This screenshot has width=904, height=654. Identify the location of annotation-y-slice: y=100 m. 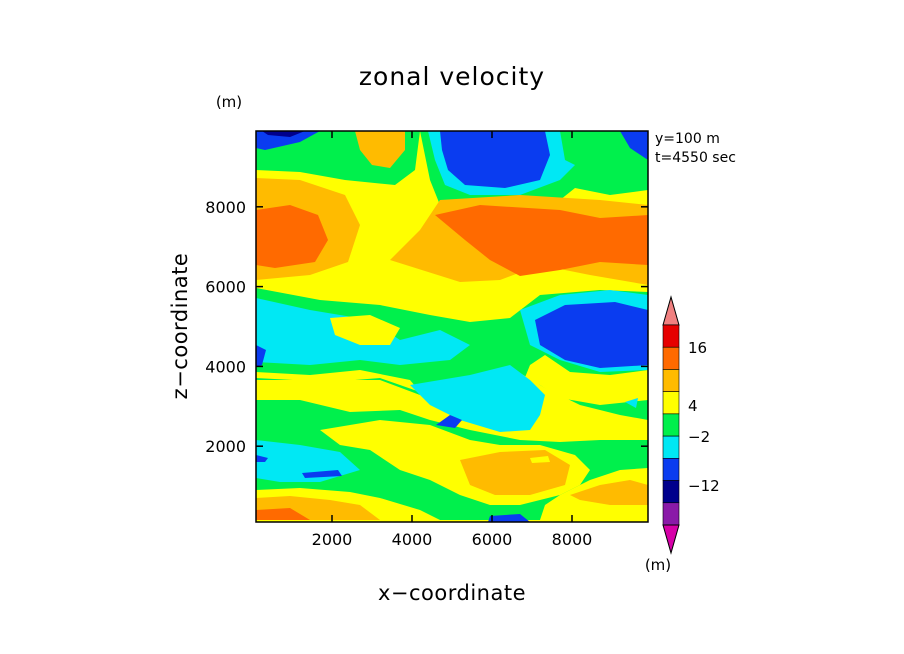
(687, 139).